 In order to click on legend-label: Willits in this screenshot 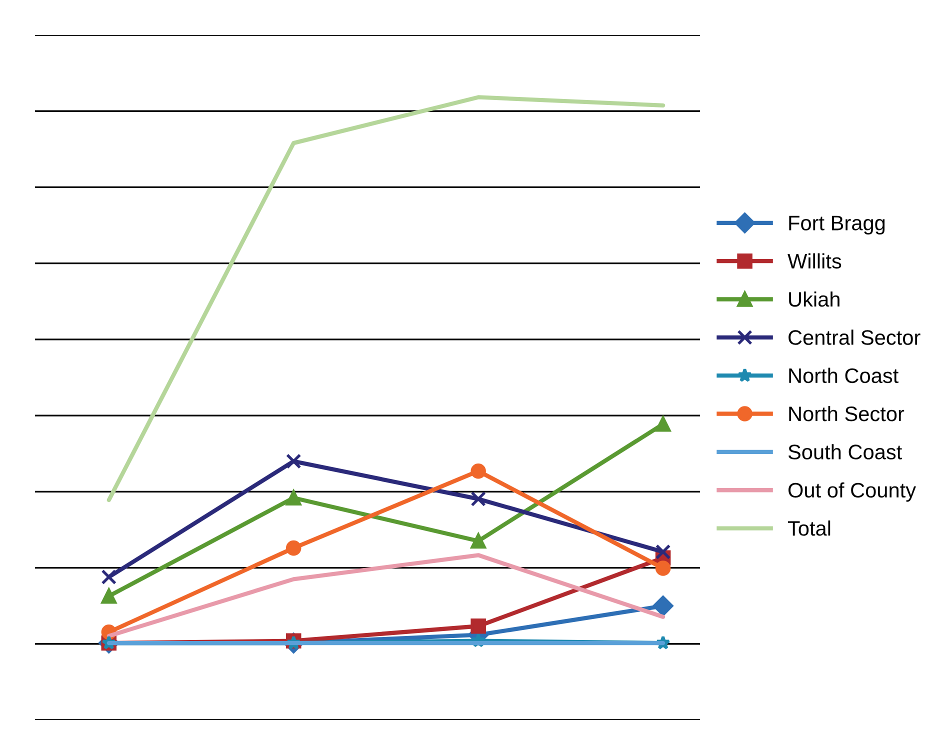, I will do `click(815, 261)`.